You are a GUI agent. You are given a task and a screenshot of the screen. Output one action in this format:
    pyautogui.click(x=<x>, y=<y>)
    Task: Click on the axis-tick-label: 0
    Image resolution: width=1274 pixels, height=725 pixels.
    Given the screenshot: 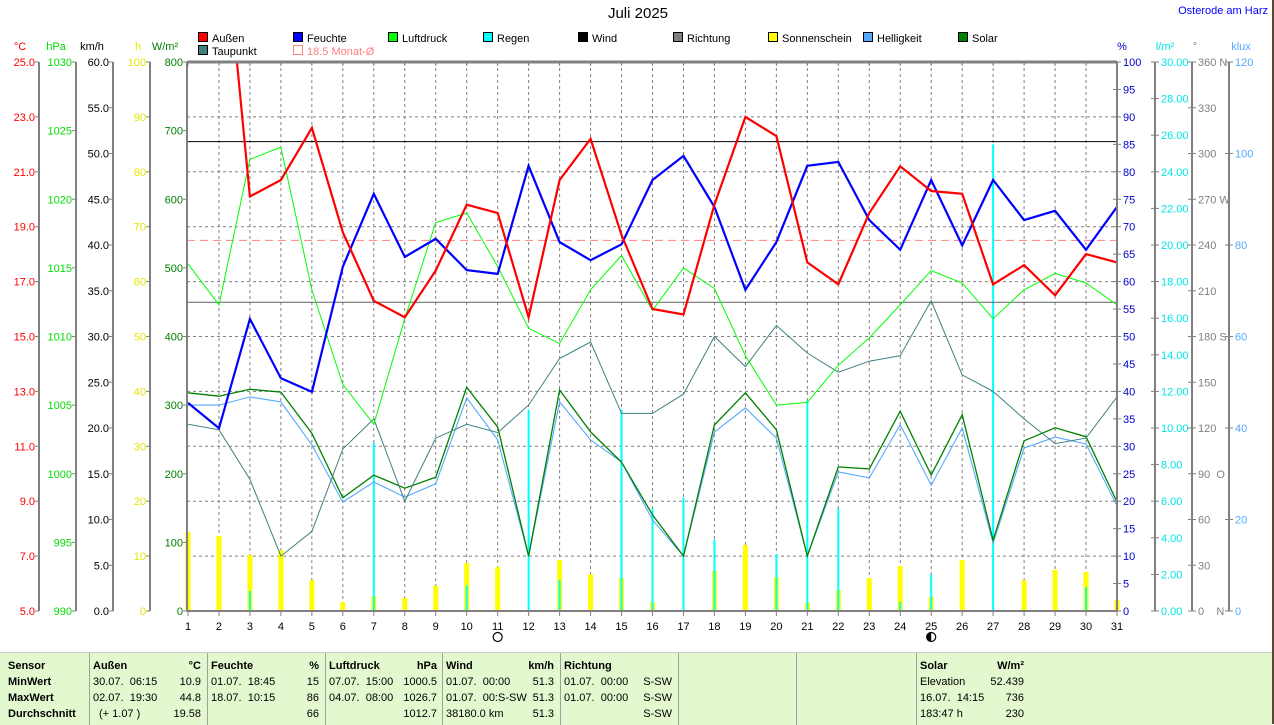 What is the action you would take?
    pyautogui.click(x=1126, y=612)
    